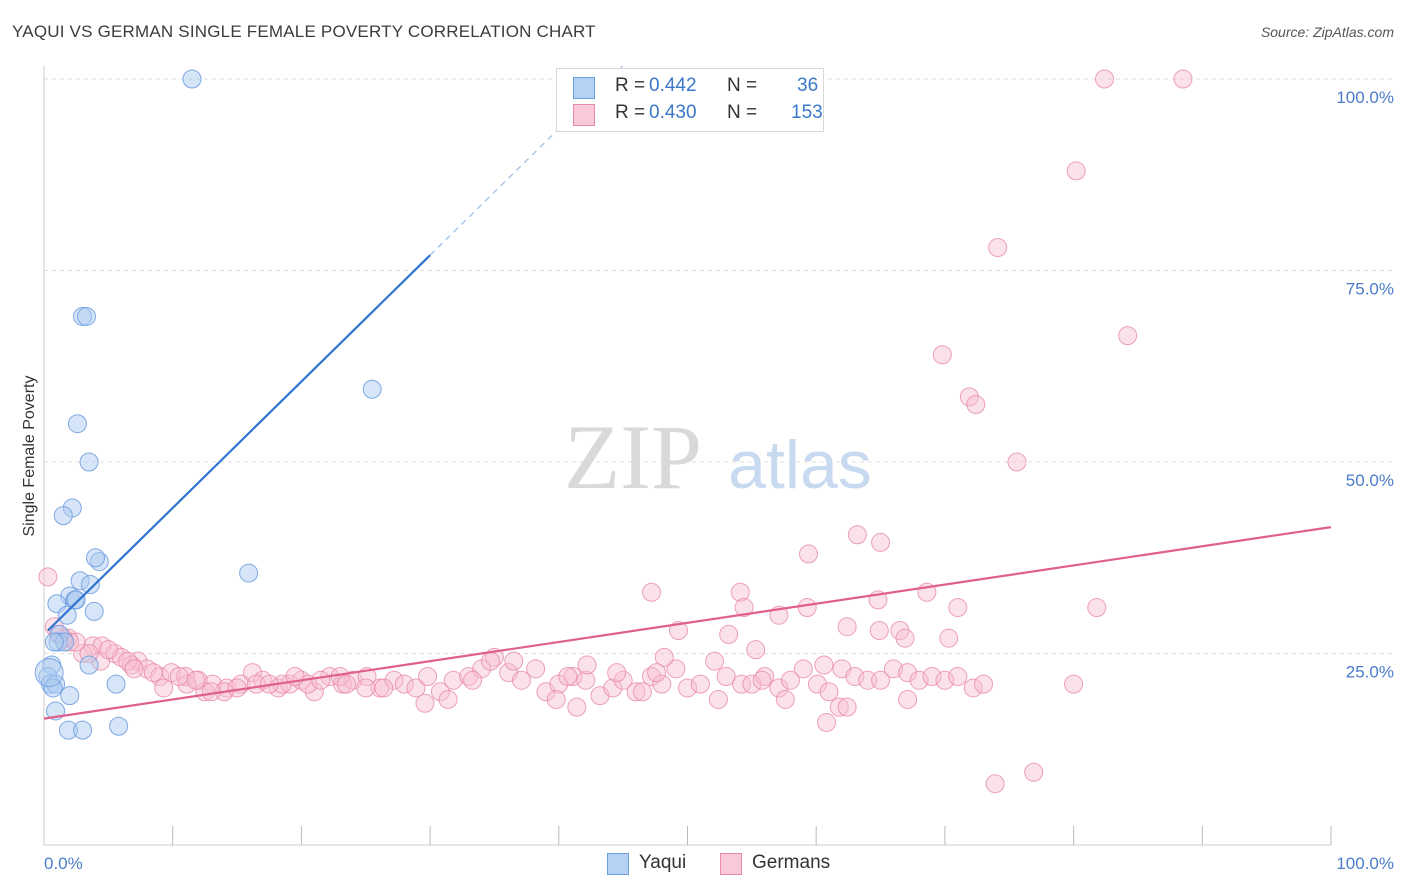 The image size is (1406, 892). What do you see at coordinates (791, 862) in the screenshot?
I see `legend-label-germans: Germans` at bounding box center [791, 862].